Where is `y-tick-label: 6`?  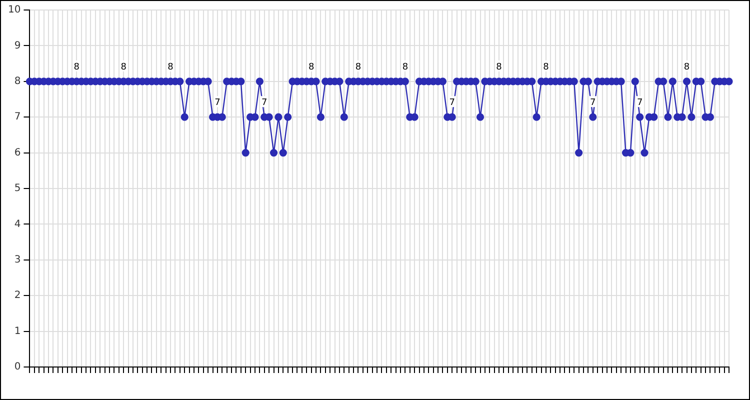 y-tick-label: 6 is located at coordinates (17, 152).